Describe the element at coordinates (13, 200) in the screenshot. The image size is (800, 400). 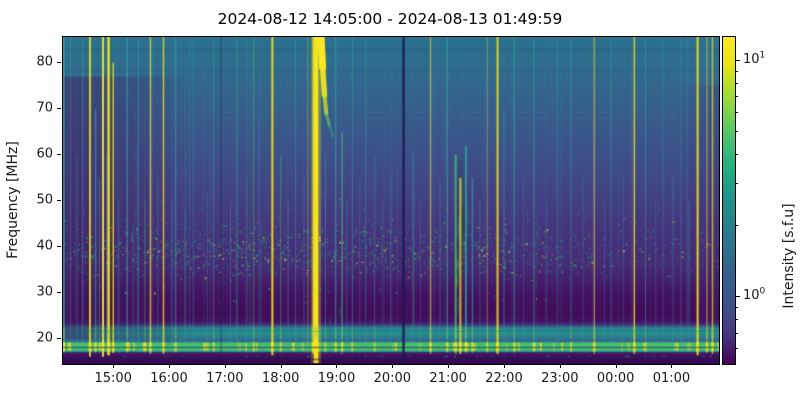
I see `y-axis-label: Frequency [MHz]` at that location.